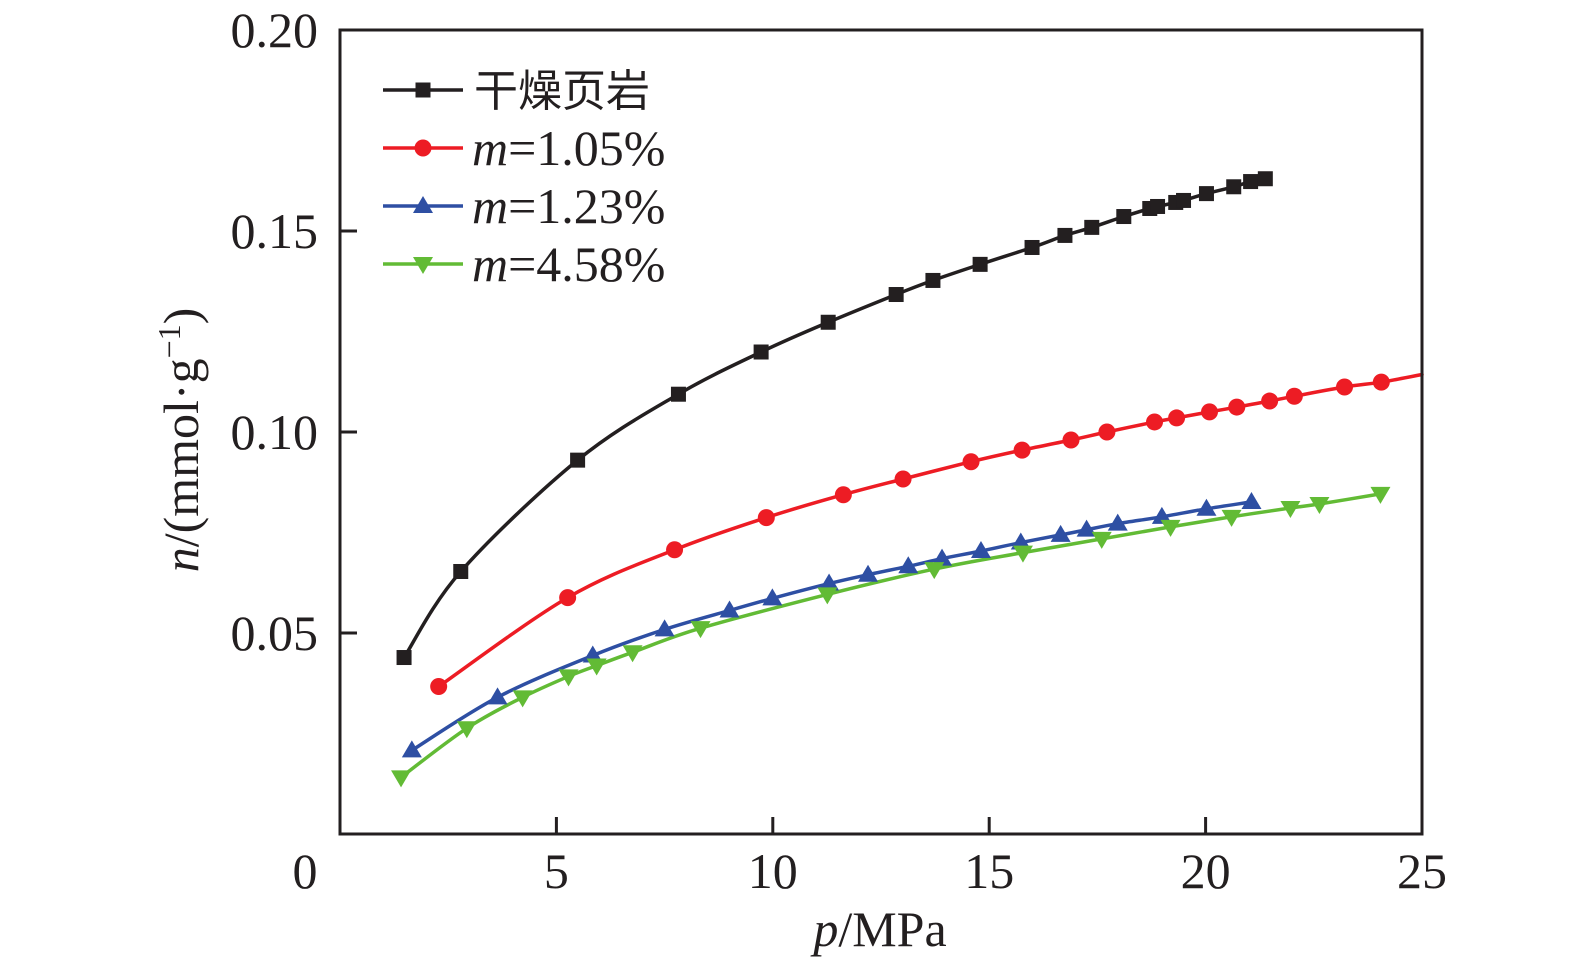 The height and width of the screenshot is (967, 1575). I want to click on x-tick-label: 20, so click(1206, 871).